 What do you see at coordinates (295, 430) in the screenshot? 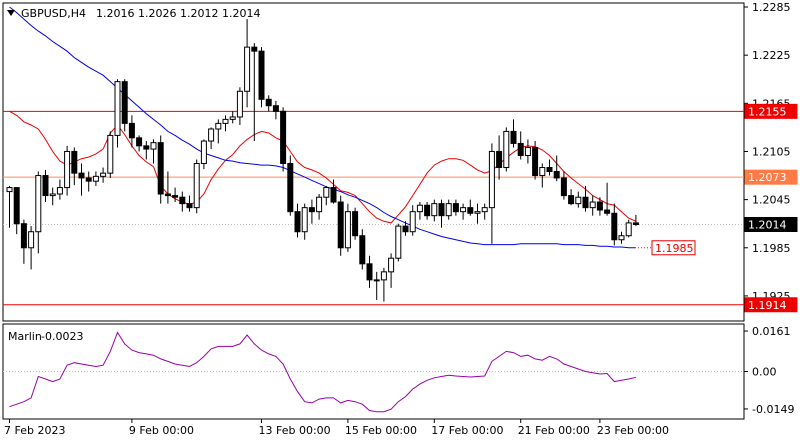
I see `x-tick-label: 13 Feb 00:00` at bounding box center [295, 430].